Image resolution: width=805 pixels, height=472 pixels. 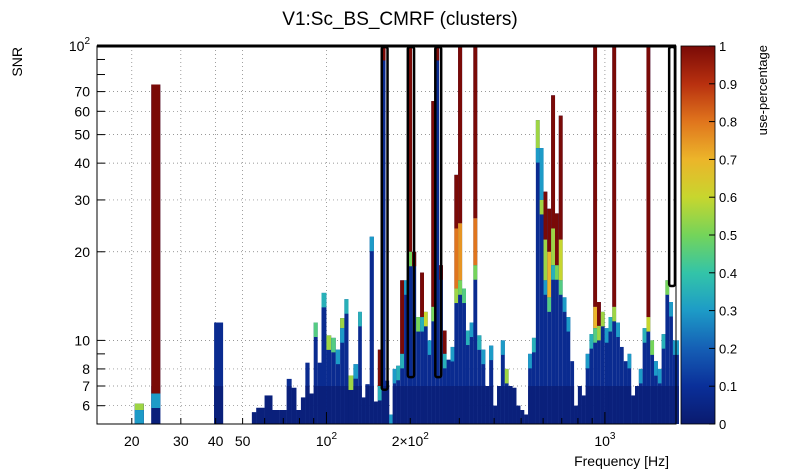 What do you see at coordinates (728, 348) in the screenshot?
I see `colorbar-tick-label: 0.2` at bounding box center [728, 348].